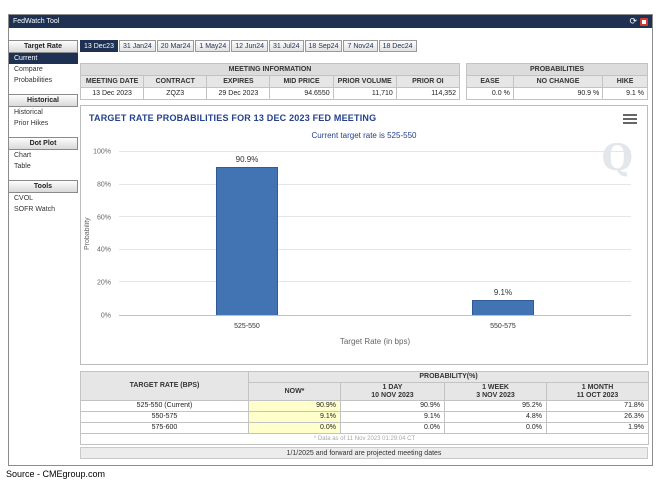  I want to click on tab-1-may24: 1 May24, so click(213, 46).